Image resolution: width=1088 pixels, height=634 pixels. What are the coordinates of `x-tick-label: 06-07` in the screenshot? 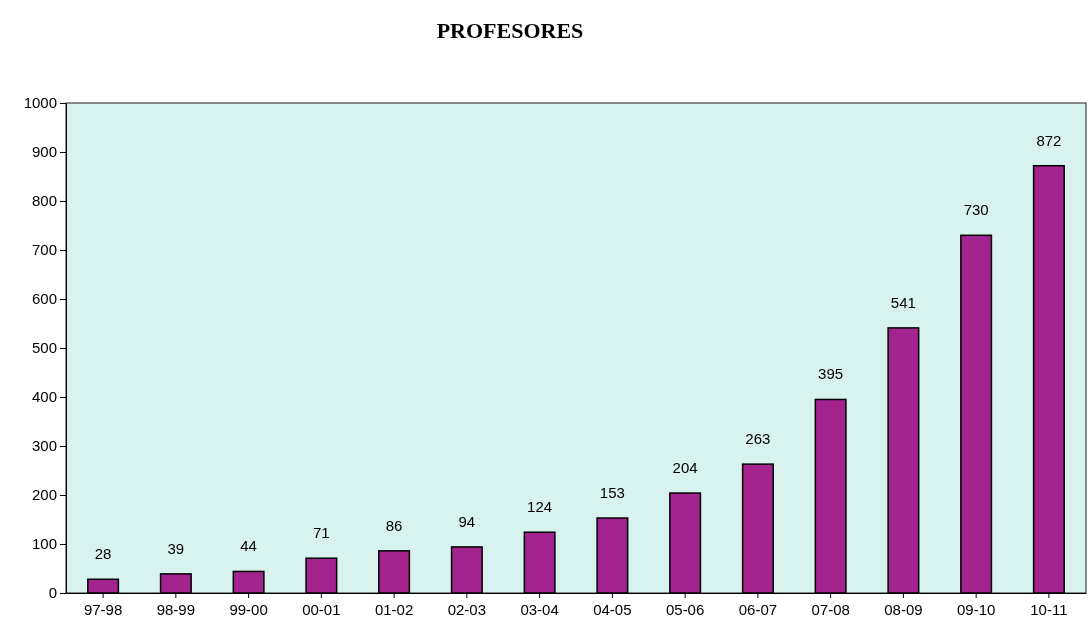 It's located at (758, 609).